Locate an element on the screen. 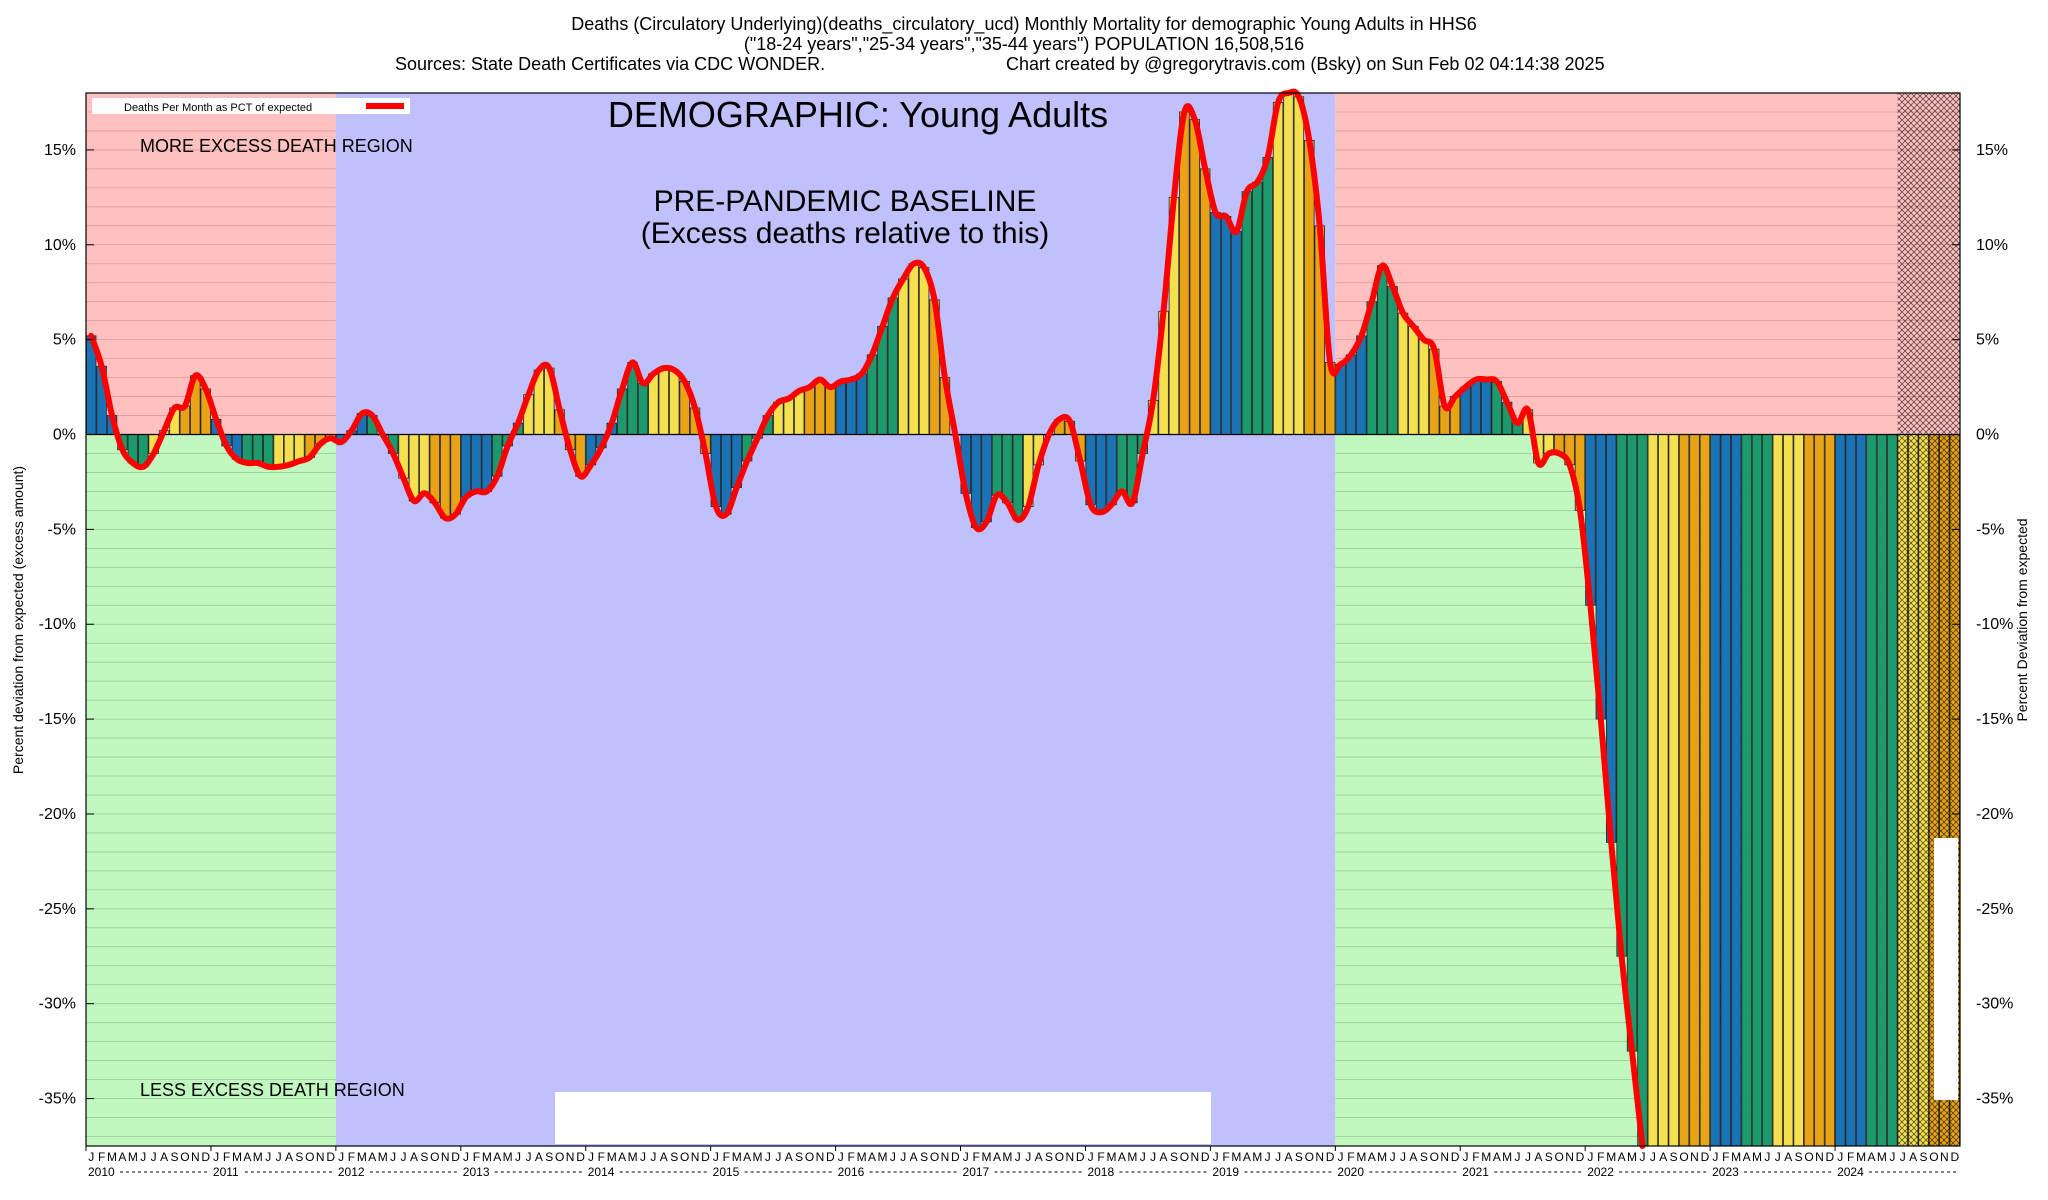 The height and width of the screenshot is (1200, 2048). y-tick-label-right: -30% is located at coordinates (1994, 1004).